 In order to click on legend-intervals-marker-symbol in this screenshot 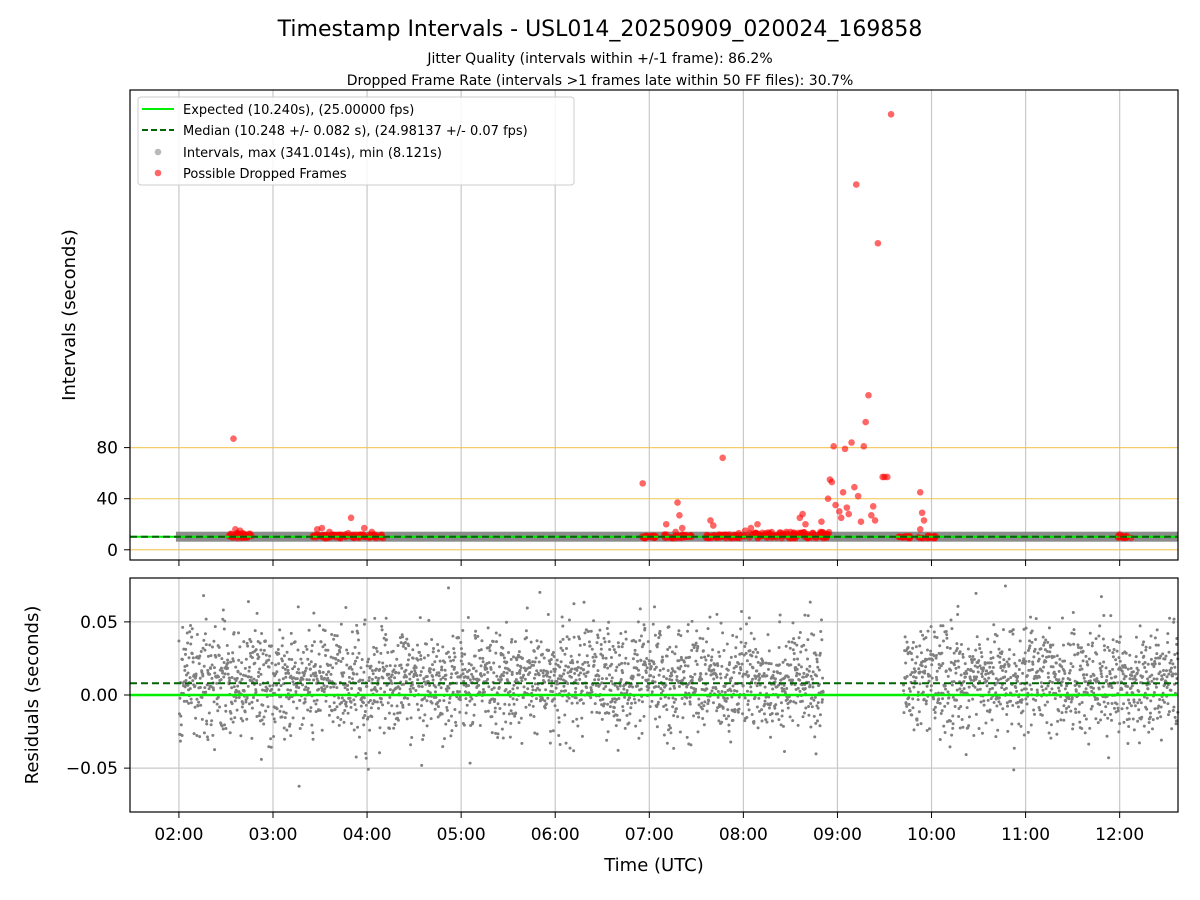, I will do `click(158, 152)`.